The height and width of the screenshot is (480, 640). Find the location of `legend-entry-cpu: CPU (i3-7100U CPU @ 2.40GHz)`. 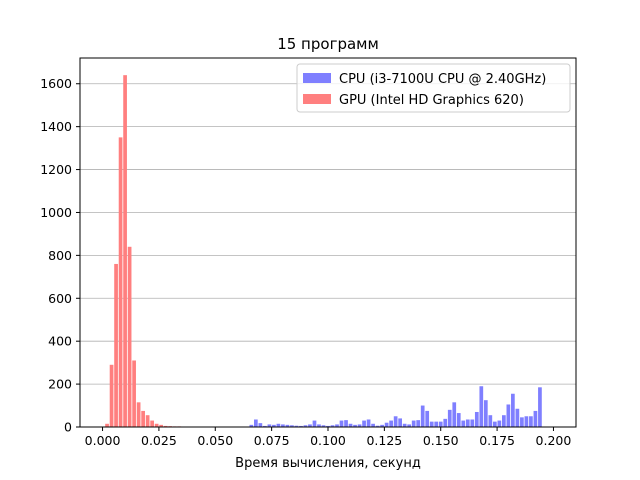

legend-entry-cpu: CPU (i3-7100U CPU @ 2.40GHz) is located at coordinates (442, 79).